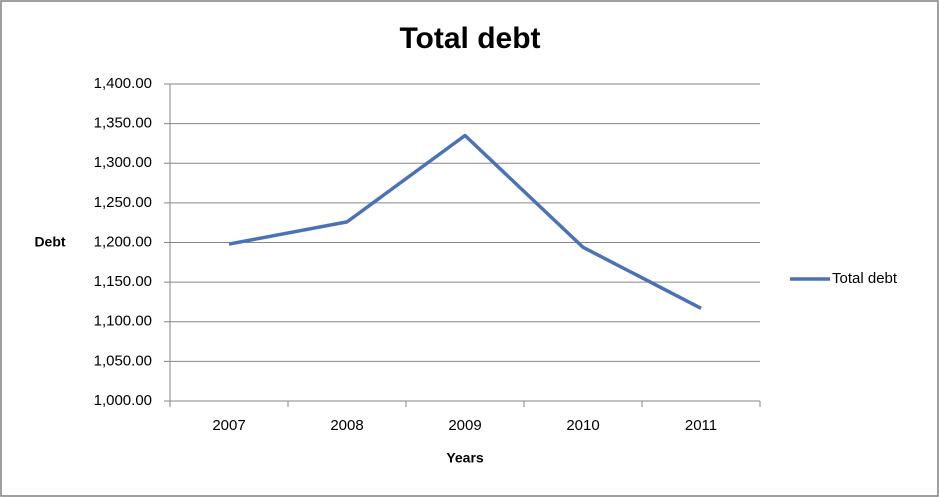  I want to click on x-tick-label: 2011, so click(701, 425).